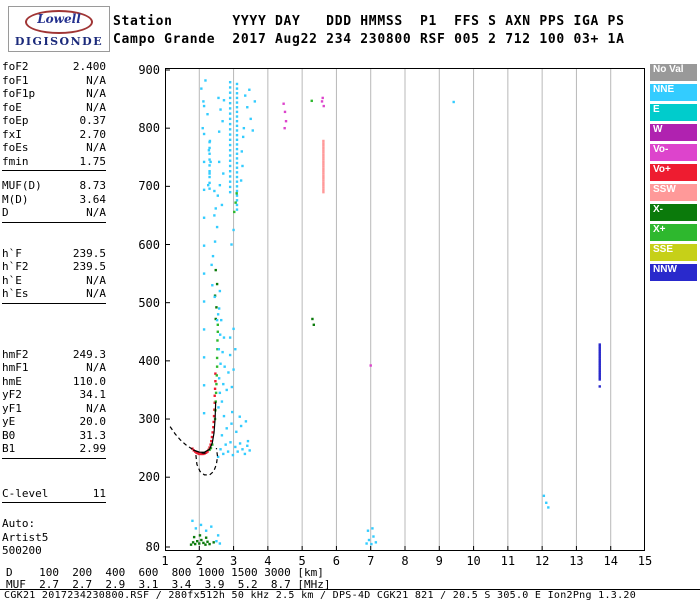  What do you see at coordinates (15, 161) in the screenshot?
I see `param-label: fmin` at bounding box center [15, 161].